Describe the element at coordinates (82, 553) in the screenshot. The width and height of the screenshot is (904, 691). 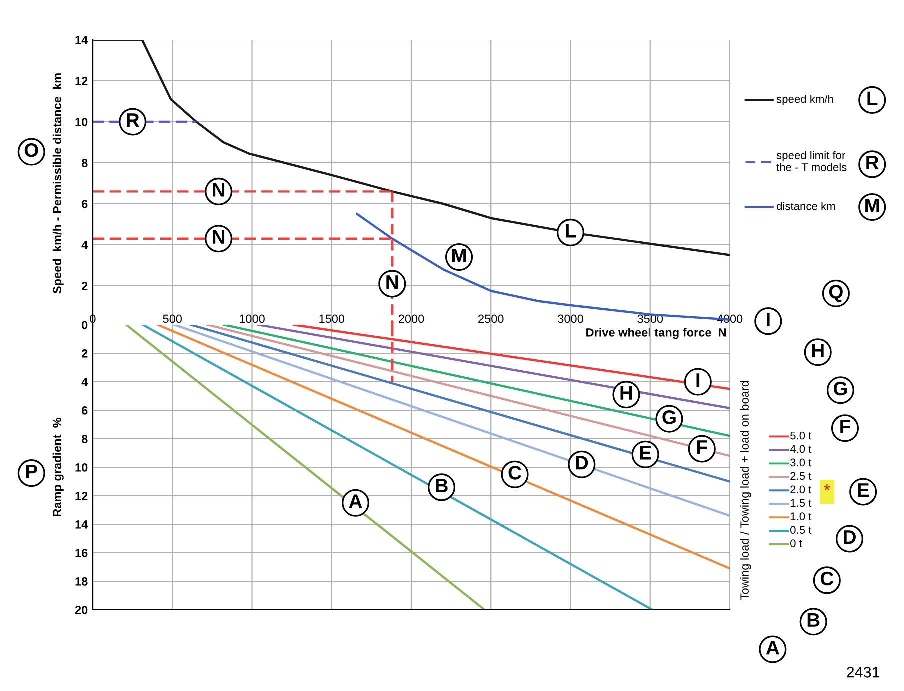
I see `y-tick-label: 16` at that location.